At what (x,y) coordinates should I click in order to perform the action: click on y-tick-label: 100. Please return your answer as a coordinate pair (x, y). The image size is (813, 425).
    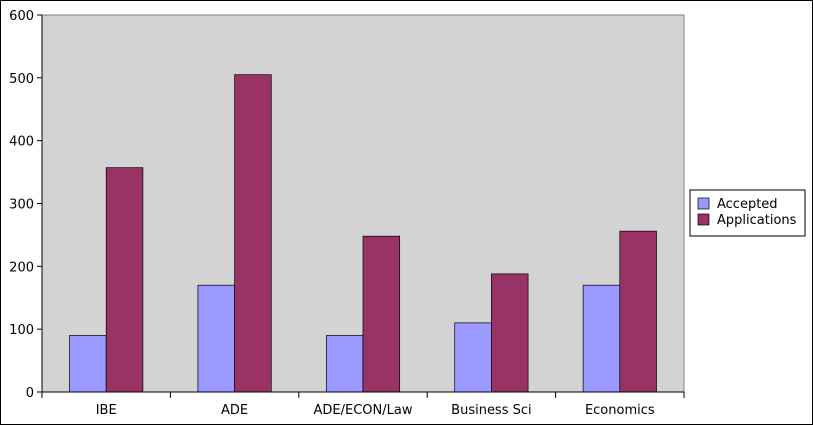
    Looking at the image, I should click on (21, 330).